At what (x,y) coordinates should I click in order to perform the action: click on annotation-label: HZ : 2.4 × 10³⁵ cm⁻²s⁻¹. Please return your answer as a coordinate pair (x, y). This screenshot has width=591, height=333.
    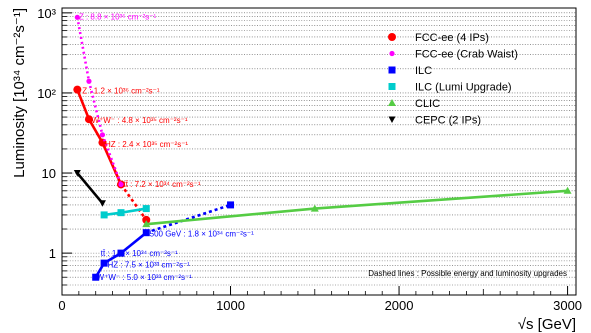
    Looking at the image, I should click on (146, 144).